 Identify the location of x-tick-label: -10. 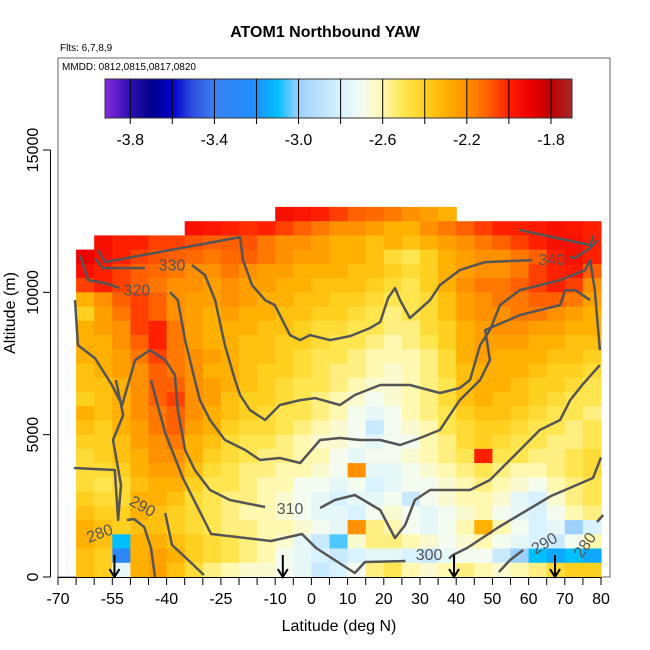
(275, 599).